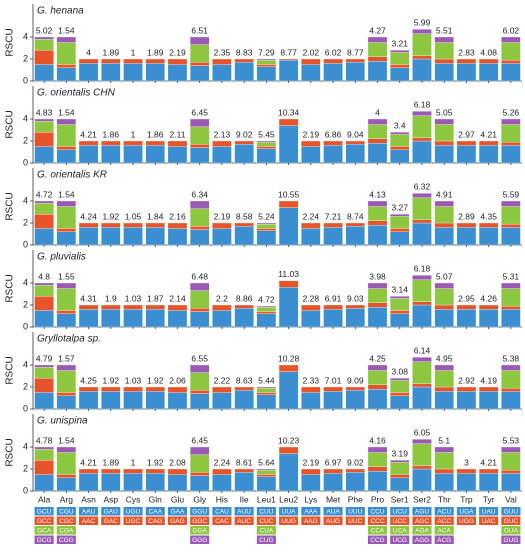 The image size is (525, 555). Describe the element at coordinates (466, 511) in the screenshot. I see `codon-label: UGA` at that location.